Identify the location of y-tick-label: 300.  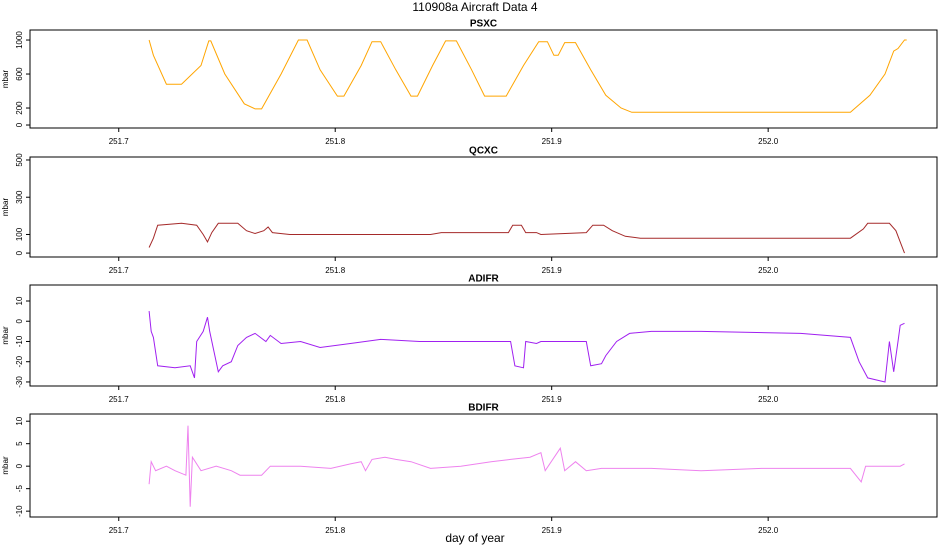
(19, 197).